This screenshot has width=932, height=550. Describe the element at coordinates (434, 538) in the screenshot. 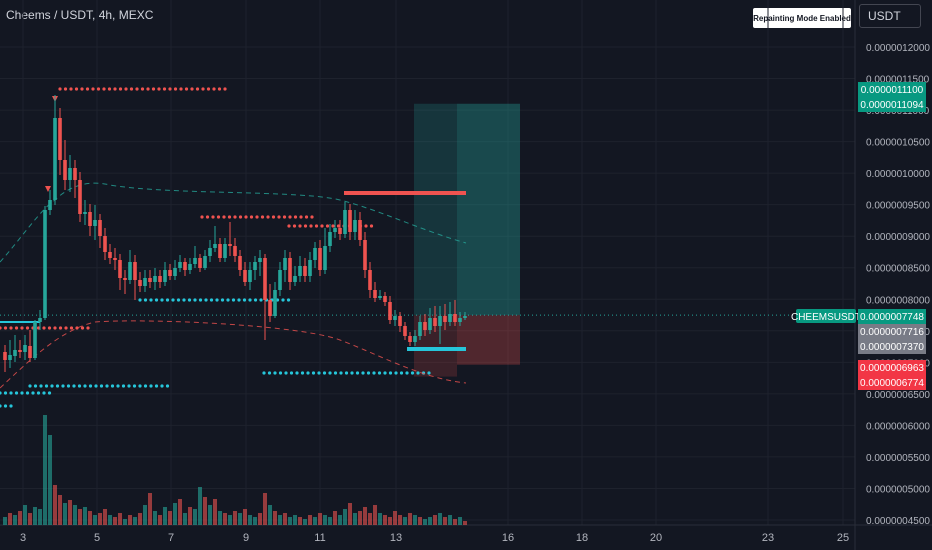

I see `time-axis: 3 5 7 9 11 13 16 18 20 23 25` at that location.